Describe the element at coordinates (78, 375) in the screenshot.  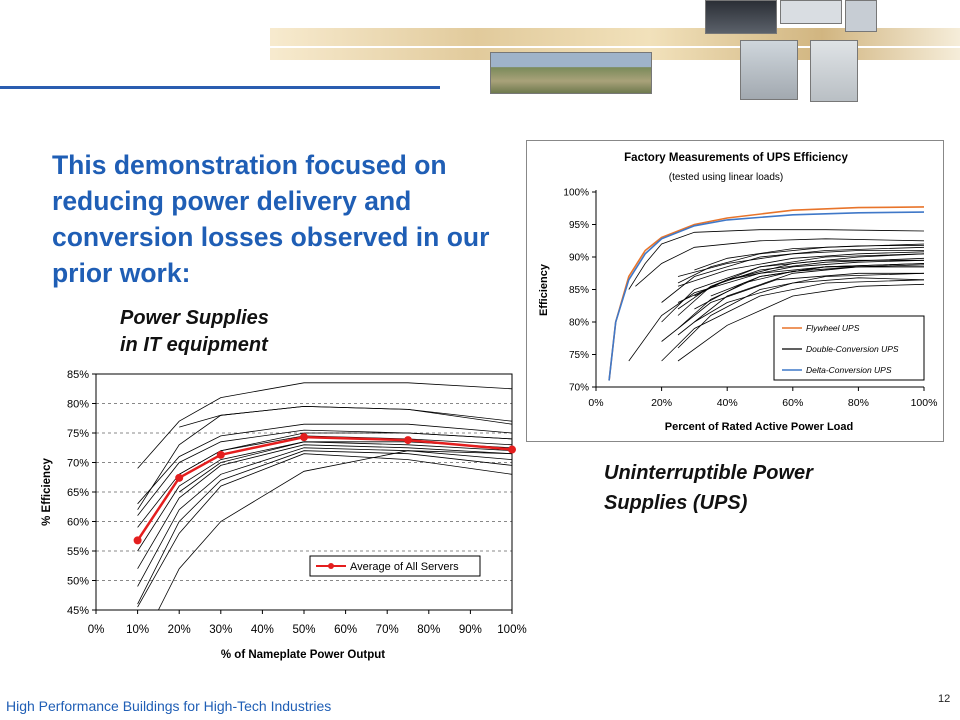
I see `ps-y-tick-label: 85%` at that location.